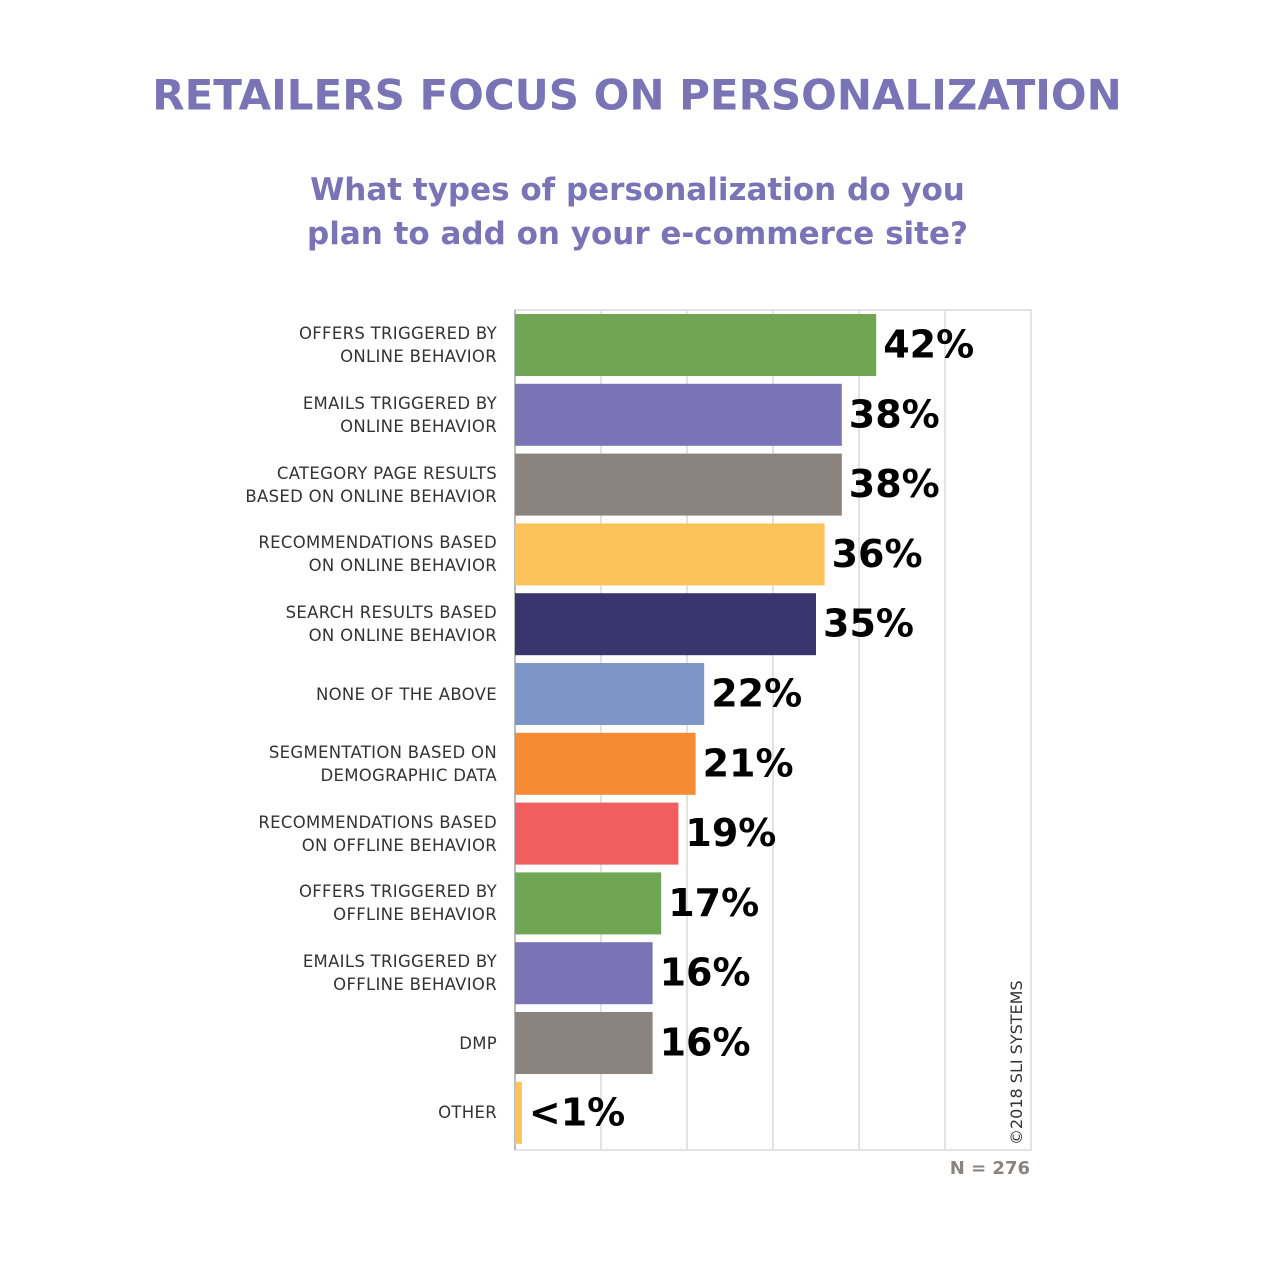 This screenshot has width=1275, height=1275. Describe the element at coordinates (467, 1113) in the screenshot. I see `y-tick-label: OTHER` at that location.